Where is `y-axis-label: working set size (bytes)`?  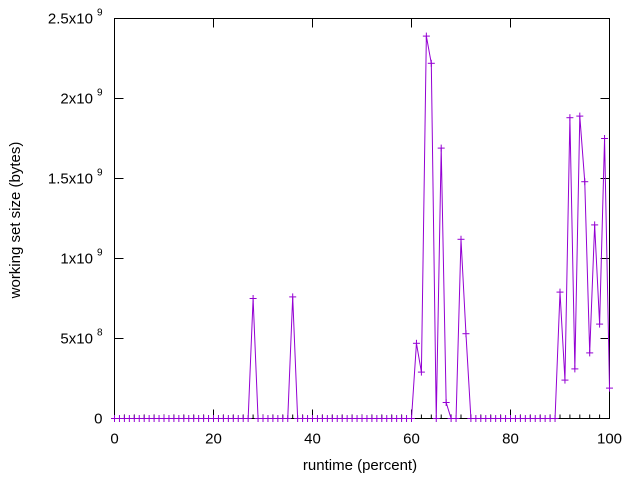
y-axis-label: working set size (bytes) is located at coordinates (15, 221).